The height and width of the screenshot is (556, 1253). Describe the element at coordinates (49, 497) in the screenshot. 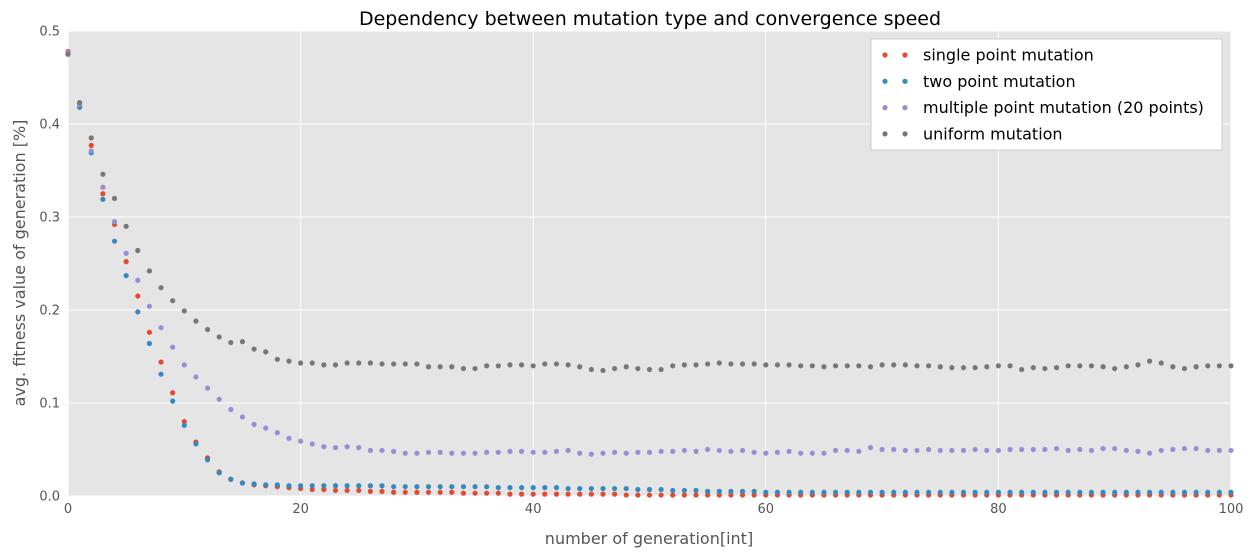

I see `y-tick-label: 0.0` at that location.